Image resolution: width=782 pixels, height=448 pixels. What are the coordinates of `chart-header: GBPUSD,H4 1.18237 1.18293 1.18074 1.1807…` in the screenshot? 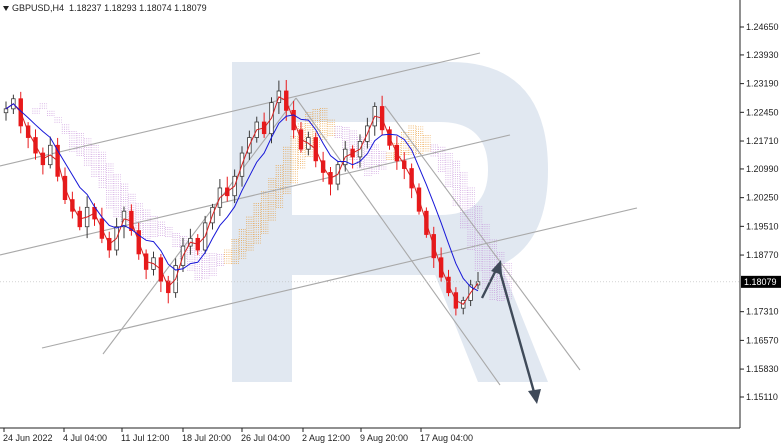 It's located at (105, 8).